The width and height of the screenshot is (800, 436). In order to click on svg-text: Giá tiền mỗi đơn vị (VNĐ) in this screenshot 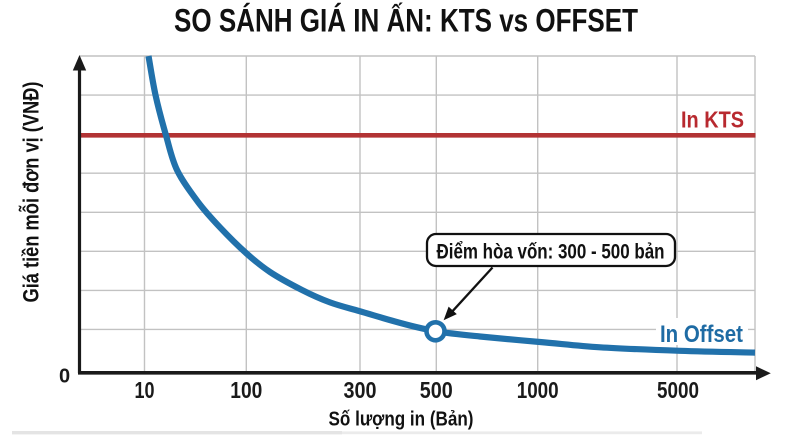, I will do `click(31, 192)`.